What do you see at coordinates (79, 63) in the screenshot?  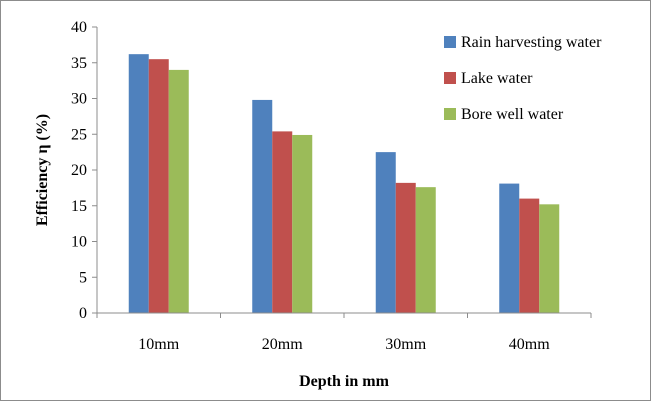 I see `y-tick-label: 35` at bounding box center [79, 63].